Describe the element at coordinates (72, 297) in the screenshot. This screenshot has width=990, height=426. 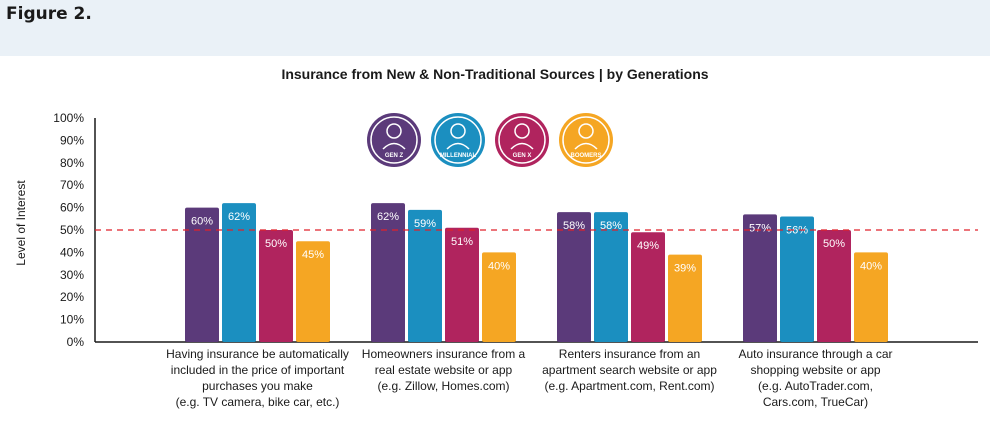
I see `y-tick-label: 20%` at that location.